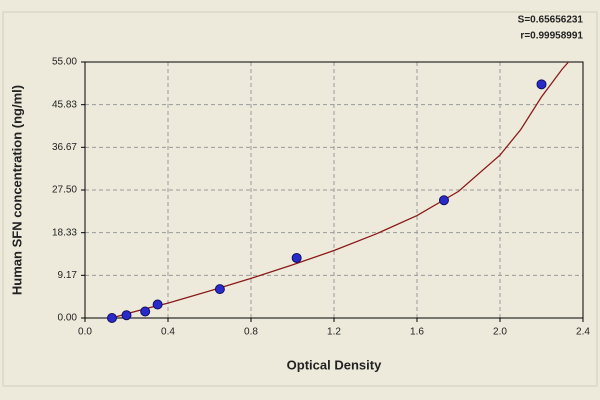  I want to click on x-axis-title: Optical Density, so click(334, 364).